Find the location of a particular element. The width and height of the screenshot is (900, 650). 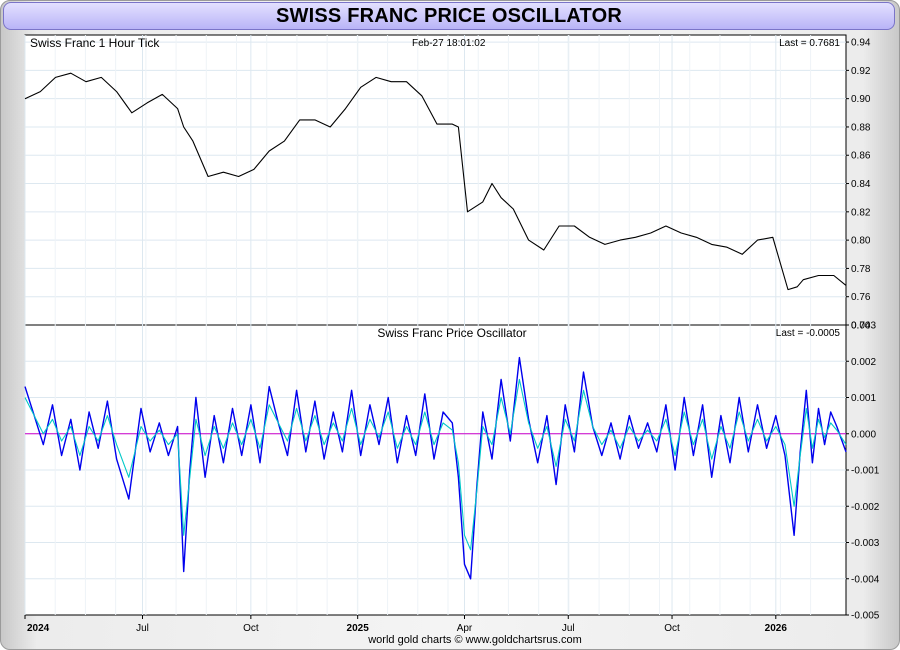

y-tick-label: -0.005 is located at coordinates (865, 616).